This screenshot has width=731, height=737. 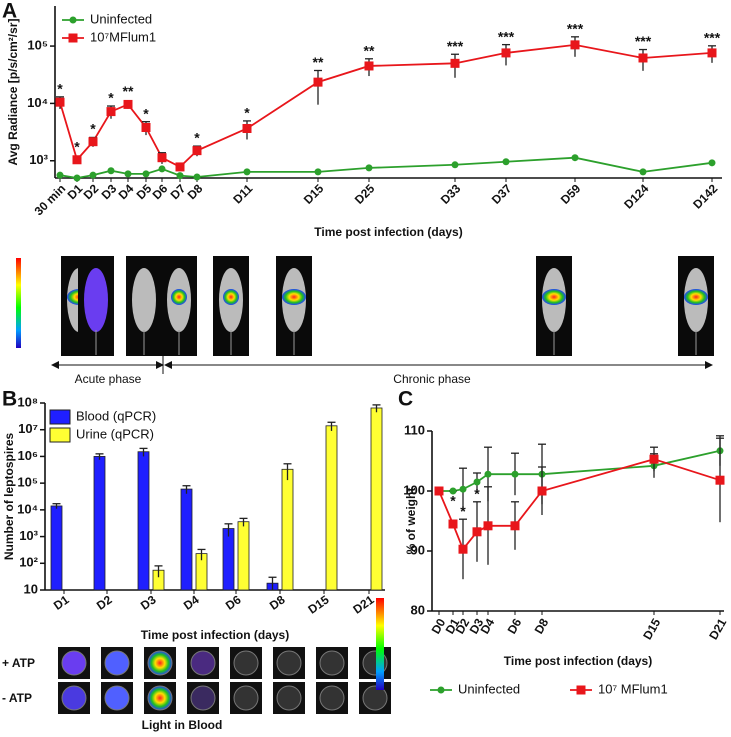 I want to click on y-tick-label: 90, so click(x=418, y=549).